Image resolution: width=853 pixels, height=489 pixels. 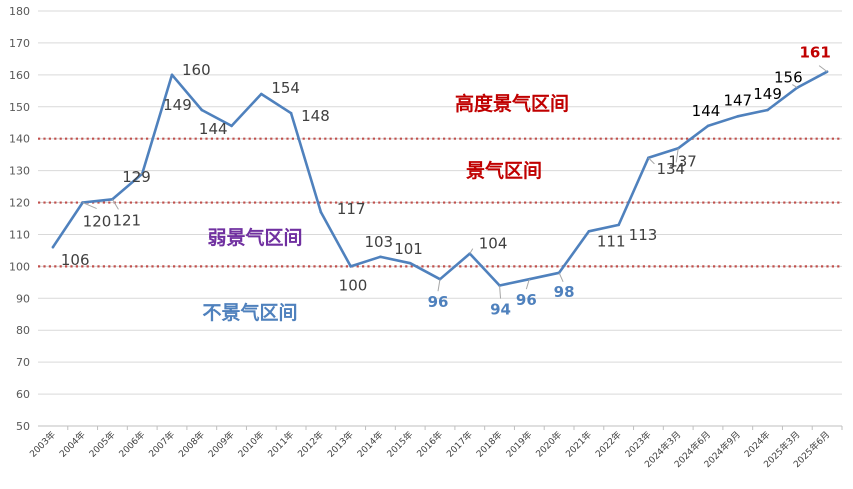 I want to click on x-tick-label: 2008年, so click(x=191, y=444).